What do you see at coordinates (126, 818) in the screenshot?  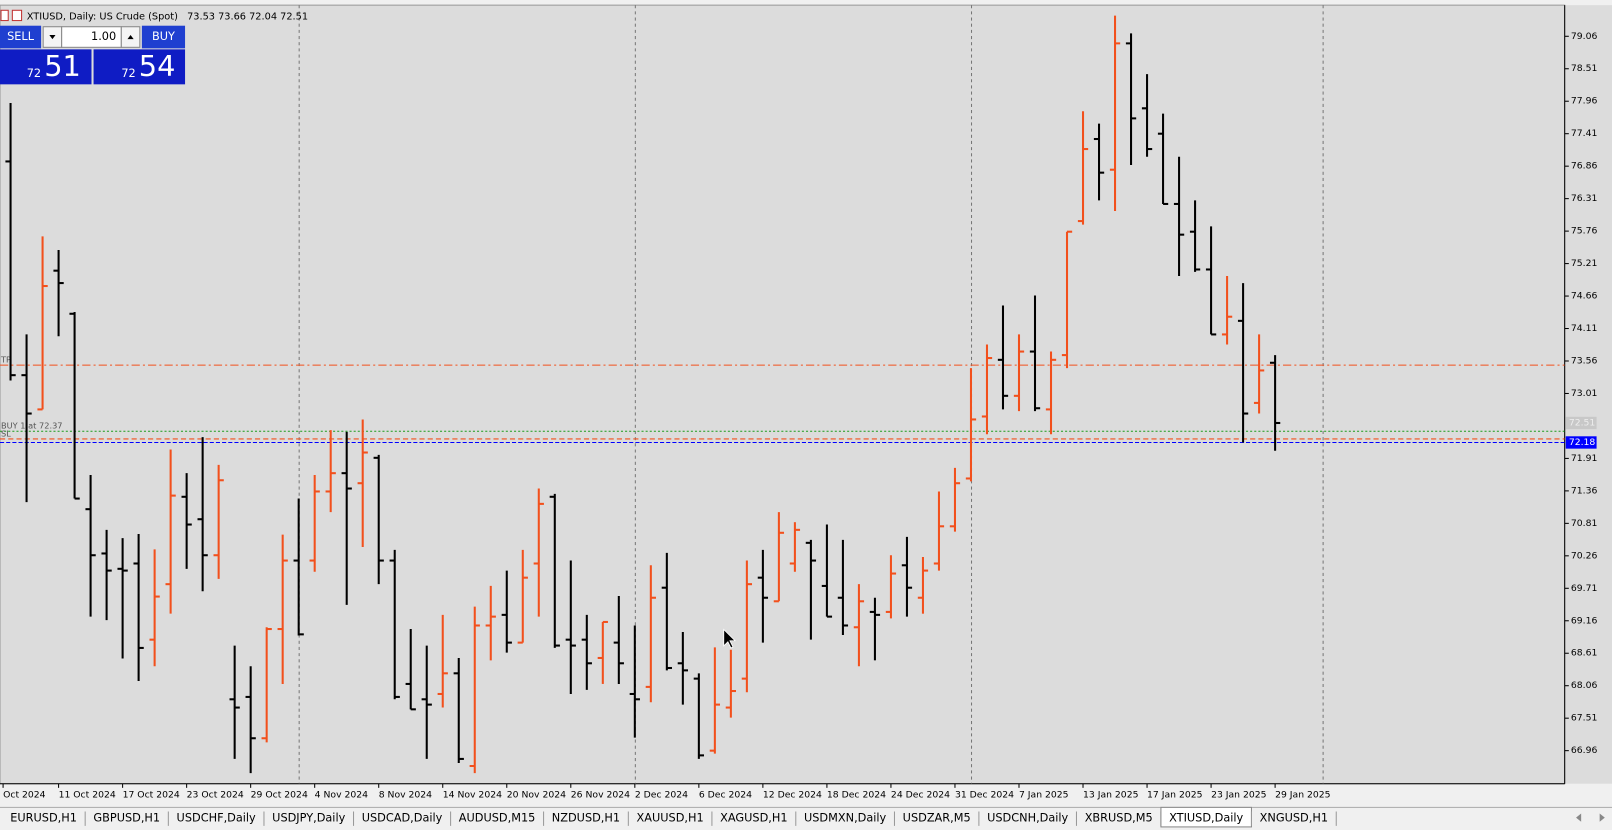 I see `tab-label: GBPUSD,H1` at bounding box center [126, 818].